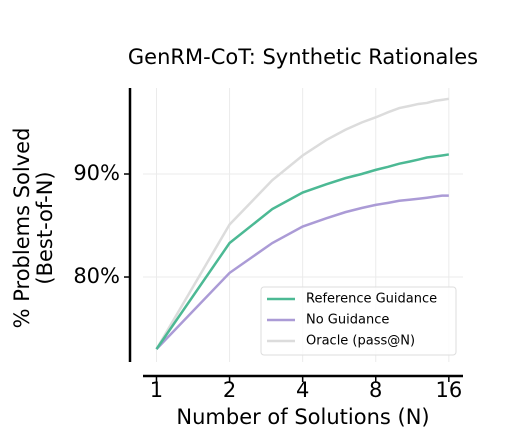  I want to click on y-axis-label: % Problems Solved, so click(22, 228).